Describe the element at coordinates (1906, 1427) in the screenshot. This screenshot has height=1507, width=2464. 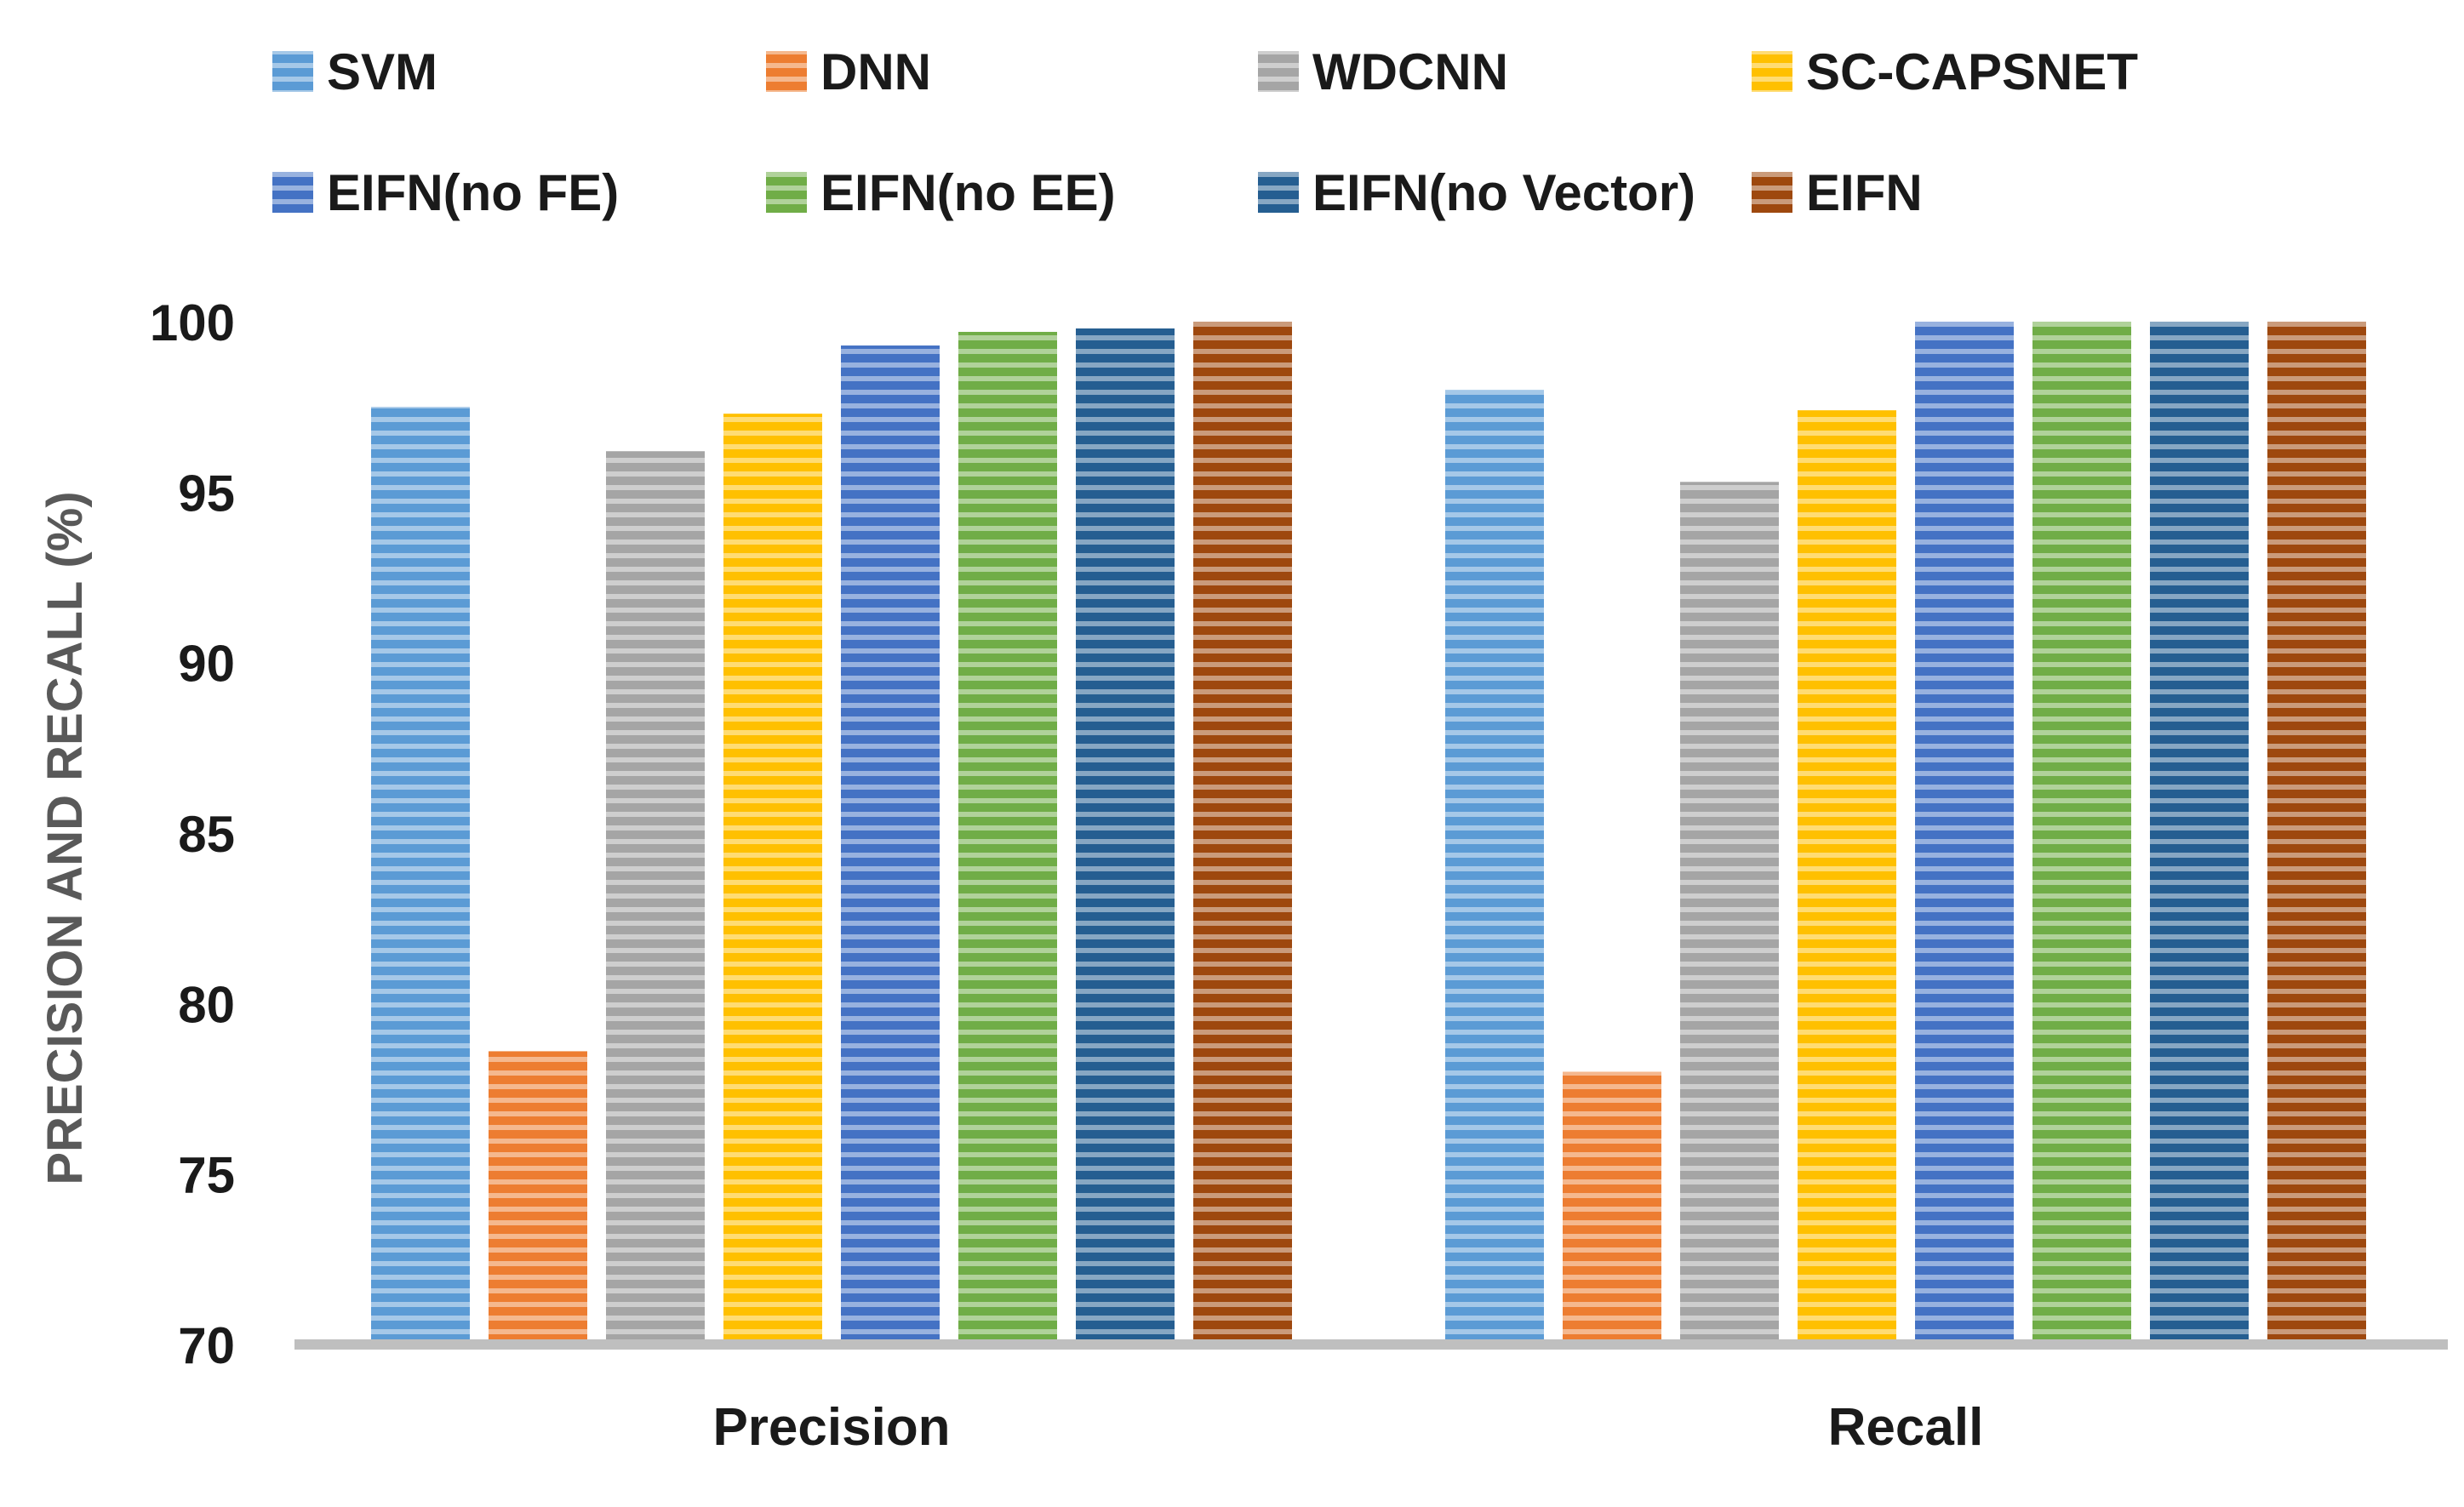
I see `x-category-label-recall: Recall` at that location.